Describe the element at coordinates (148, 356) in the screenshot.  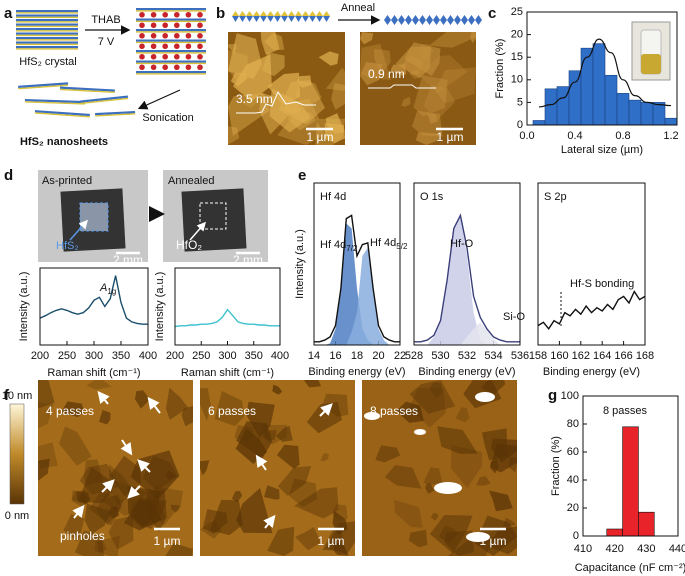
I see `x-tick-label: 400` at that location.